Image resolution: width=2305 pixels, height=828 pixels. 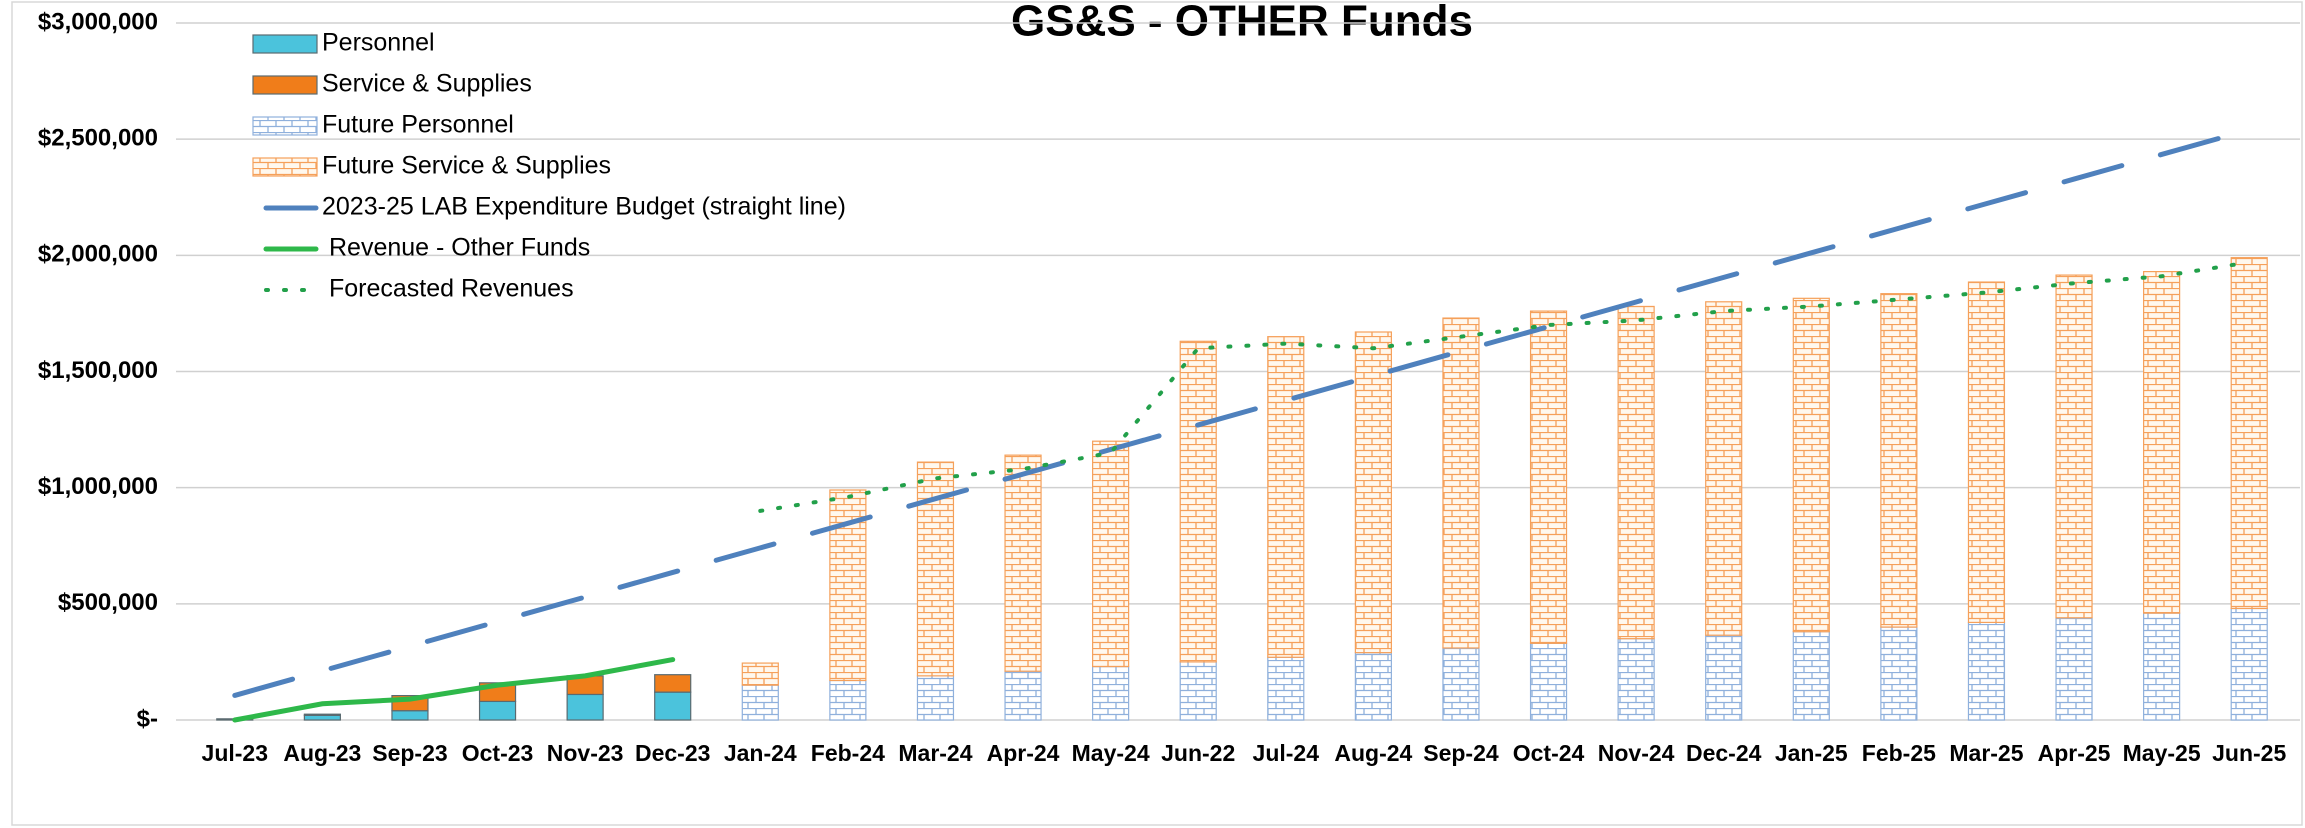 I want to click on x-tick-label: May-24, so click(x=1111, y=753).